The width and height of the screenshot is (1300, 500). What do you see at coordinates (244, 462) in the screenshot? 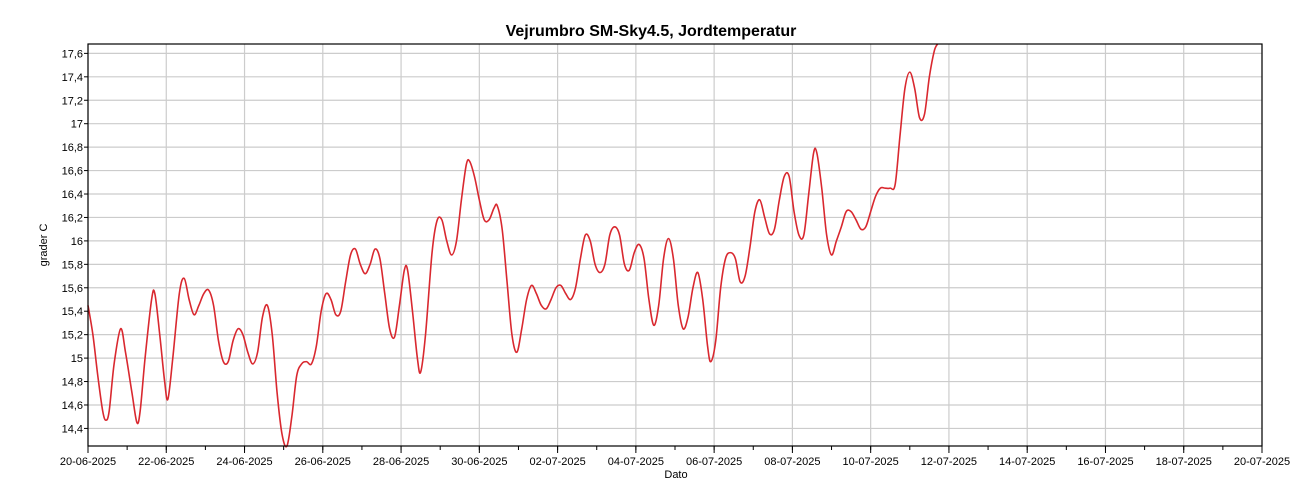
I see `x-tick-label: 24-06-2025` at bounding box center [244, 462].